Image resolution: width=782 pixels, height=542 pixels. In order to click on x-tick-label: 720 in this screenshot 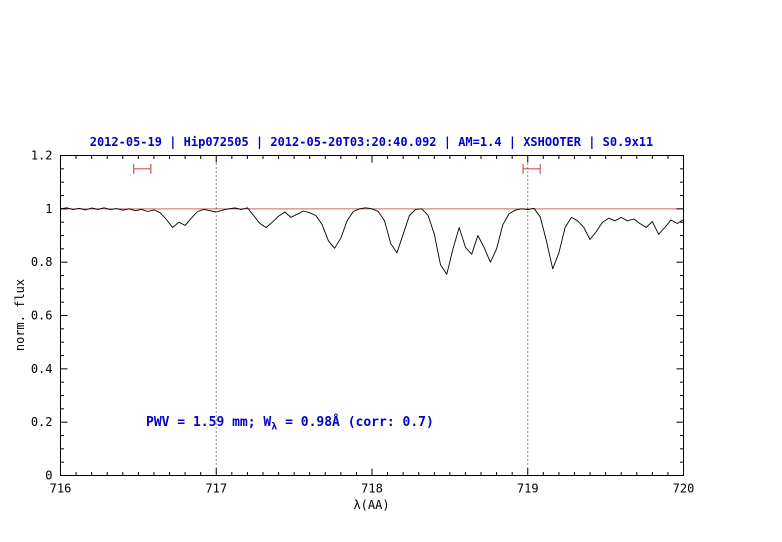, I will do `click(684, 489)`.